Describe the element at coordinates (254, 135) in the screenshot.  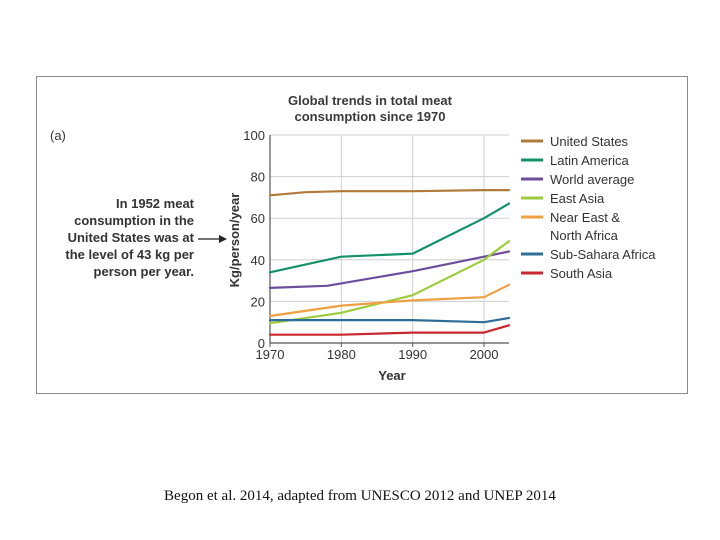
I see `y-tick-label: 100` at that location.